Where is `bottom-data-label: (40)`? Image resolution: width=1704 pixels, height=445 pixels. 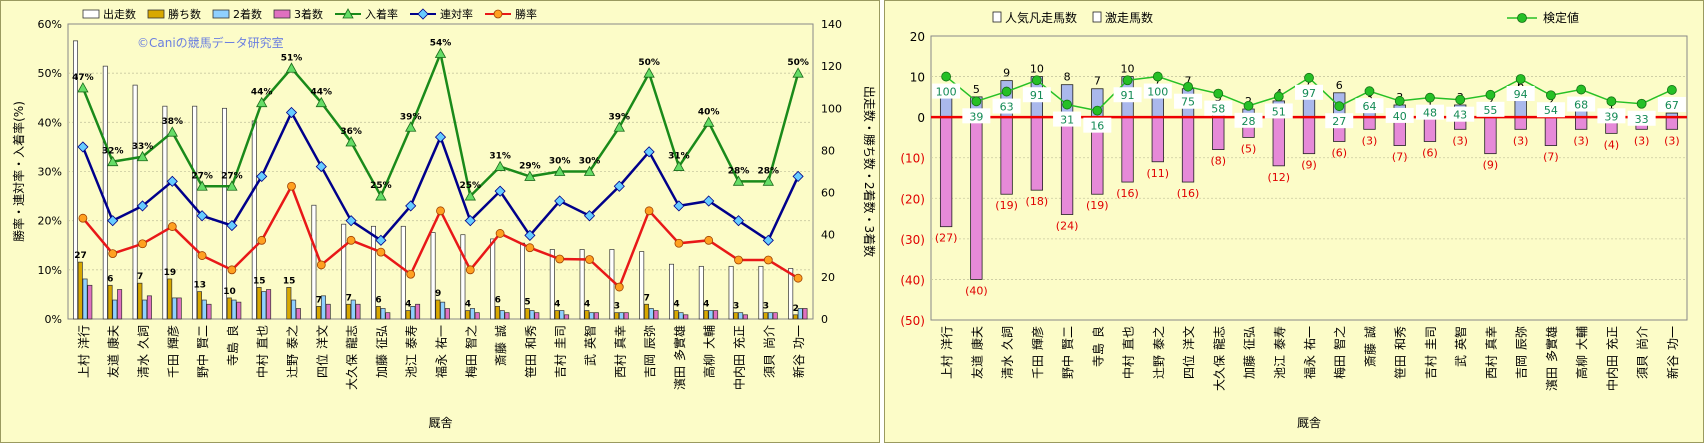
bottom-data-label: (40) is located at coordinates (976, 290).